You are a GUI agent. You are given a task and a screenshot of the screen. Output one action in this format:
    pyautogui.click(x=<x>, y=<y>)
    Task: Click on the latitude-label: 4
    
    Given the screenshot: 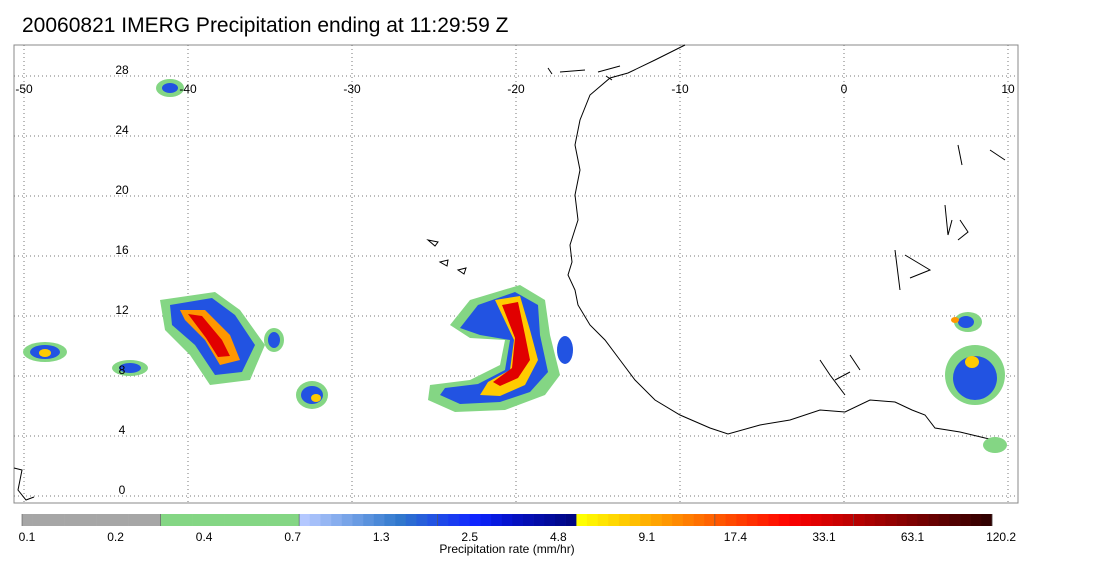 What is the action you would take?
    pyautogui.click(x=122, y=430)
    